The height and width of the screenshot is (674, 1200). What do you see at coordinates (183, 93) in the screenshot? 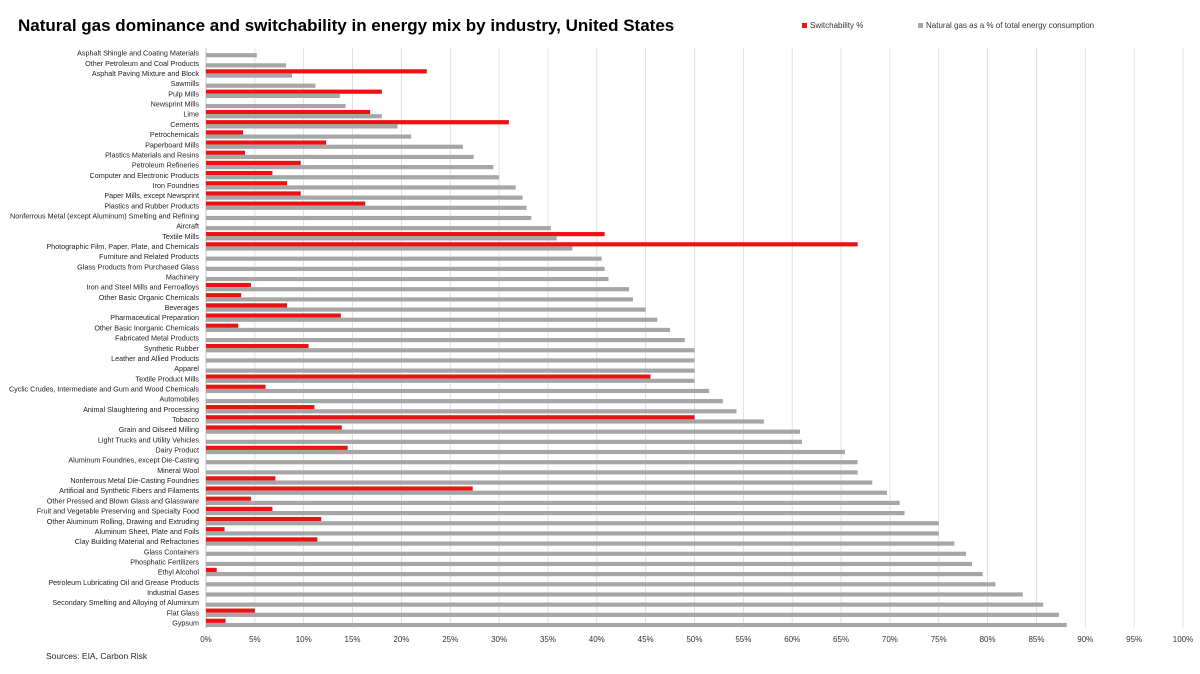
I see `category-label: Pulp Mills` at bounding box center [183, 93].